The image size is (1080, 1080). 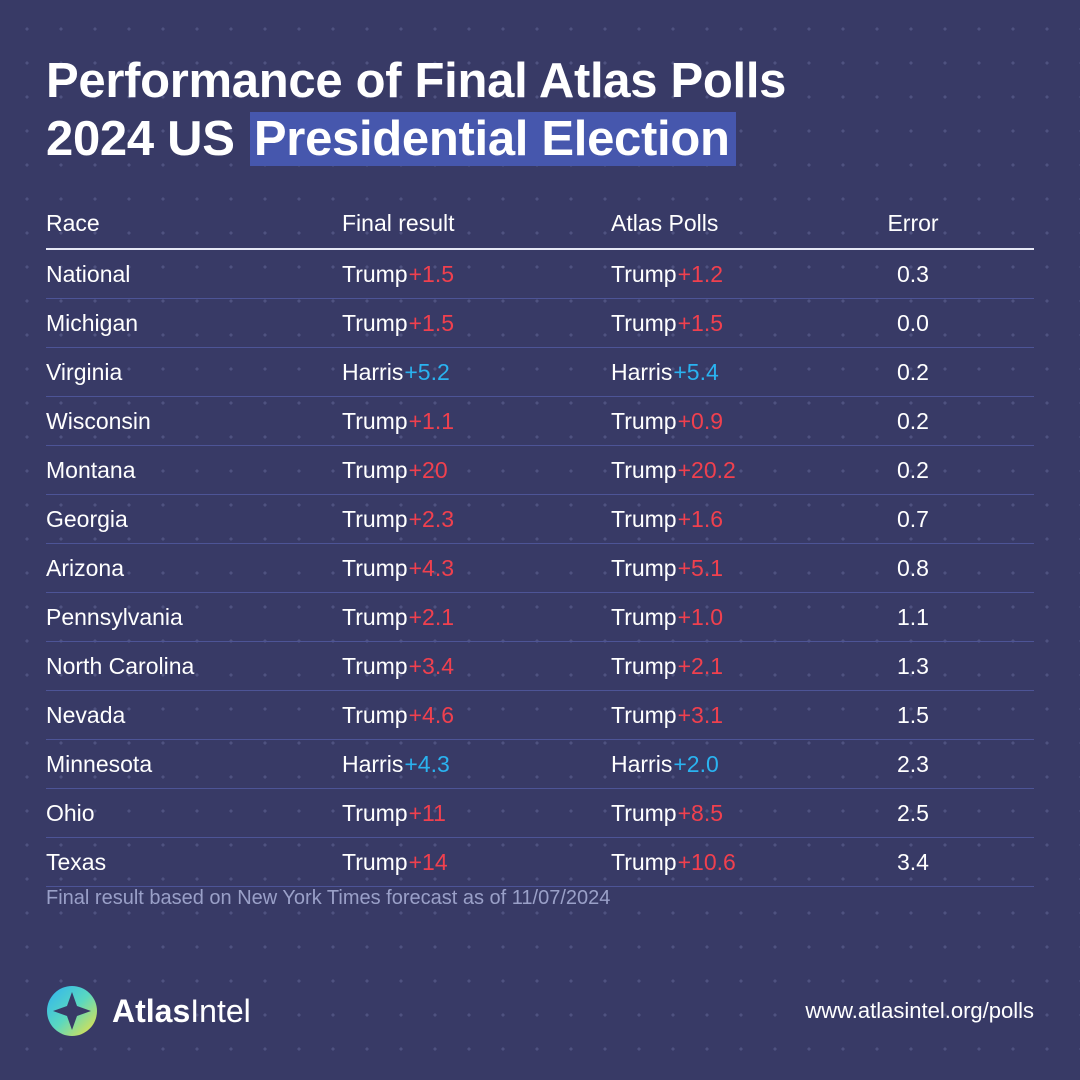 What do you see at coordinates (700, 519) in the screenshot?
I see `atlas-margin: +1.6` at bounding box center [700, 519].